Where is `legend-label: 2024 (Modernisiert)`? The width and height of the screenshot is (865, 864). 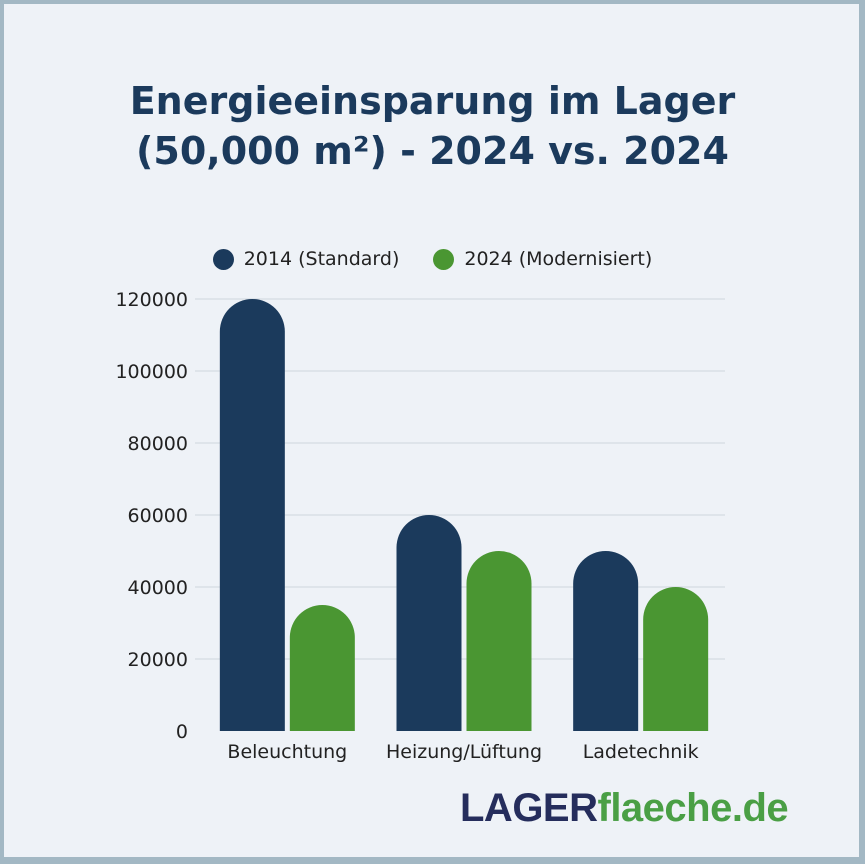
legend-label: 2024 (Modernisiert) is located at coordinates (558, 259).